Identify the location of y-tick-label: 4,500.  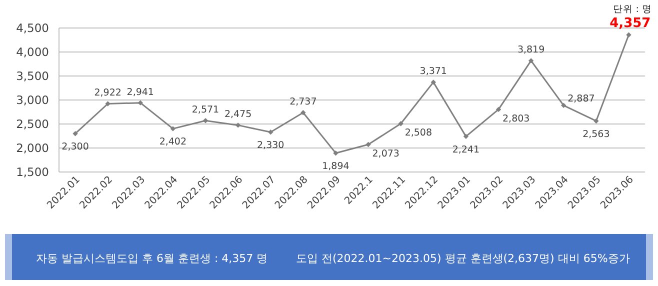
(32, 28).